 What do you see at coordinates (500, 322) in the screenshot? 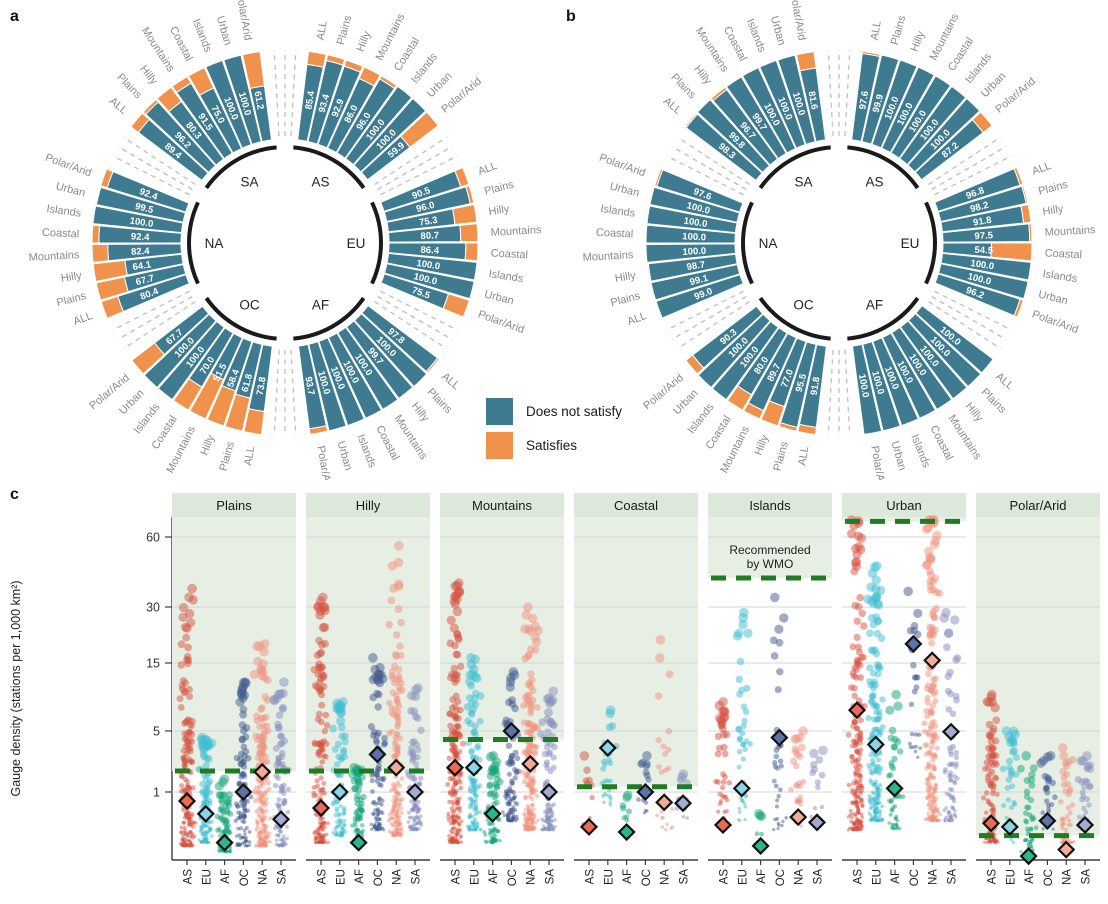
I see `category-label: Polar/Arid` at bounding box center [500, 322].